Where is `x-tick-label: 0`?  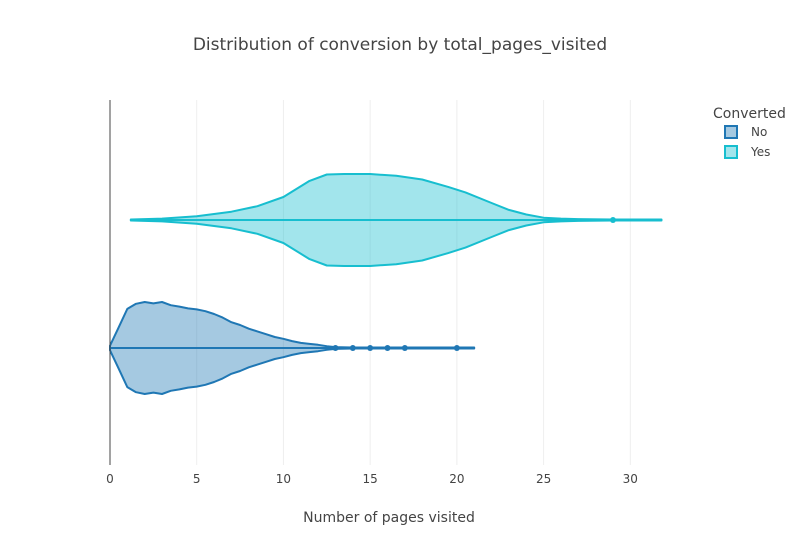
x-tick-label: 0 is located at coordinates (110, 479).